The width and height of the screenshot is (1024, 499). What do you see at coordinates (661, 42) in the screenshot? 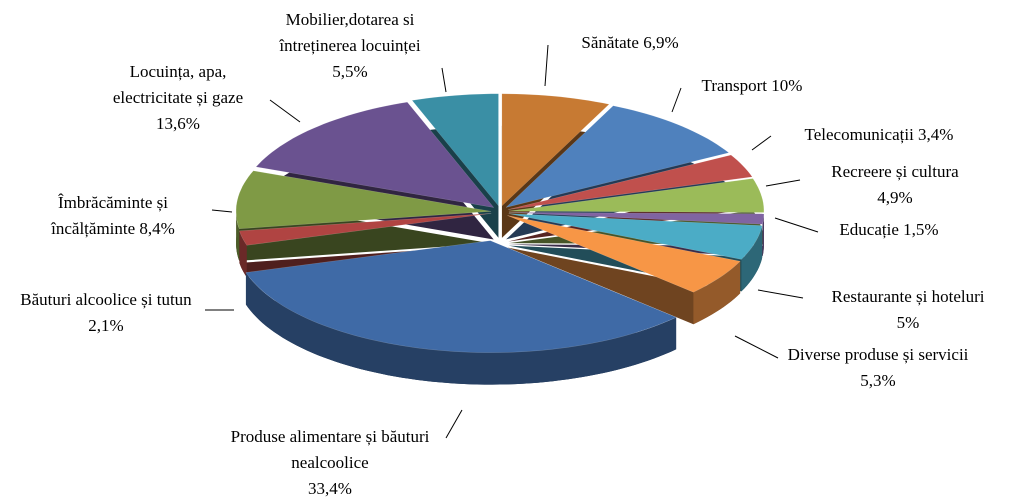
I see `value-label: 6,9%` at bounding box center [661, 42].